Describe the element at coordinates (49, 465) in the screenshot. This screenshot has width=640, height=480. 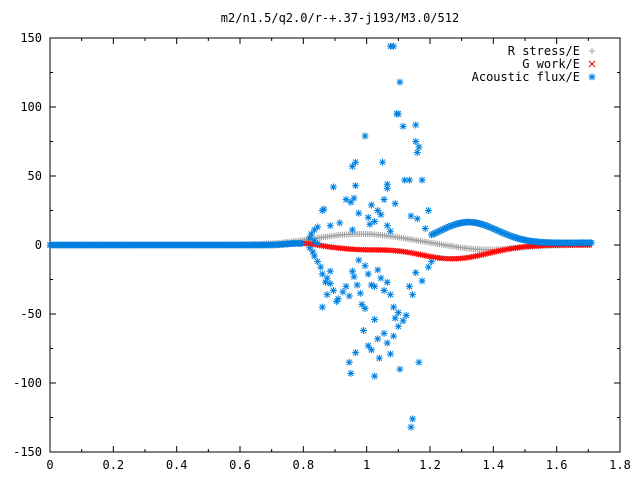
I see `x-tick-label: 0` at that location.